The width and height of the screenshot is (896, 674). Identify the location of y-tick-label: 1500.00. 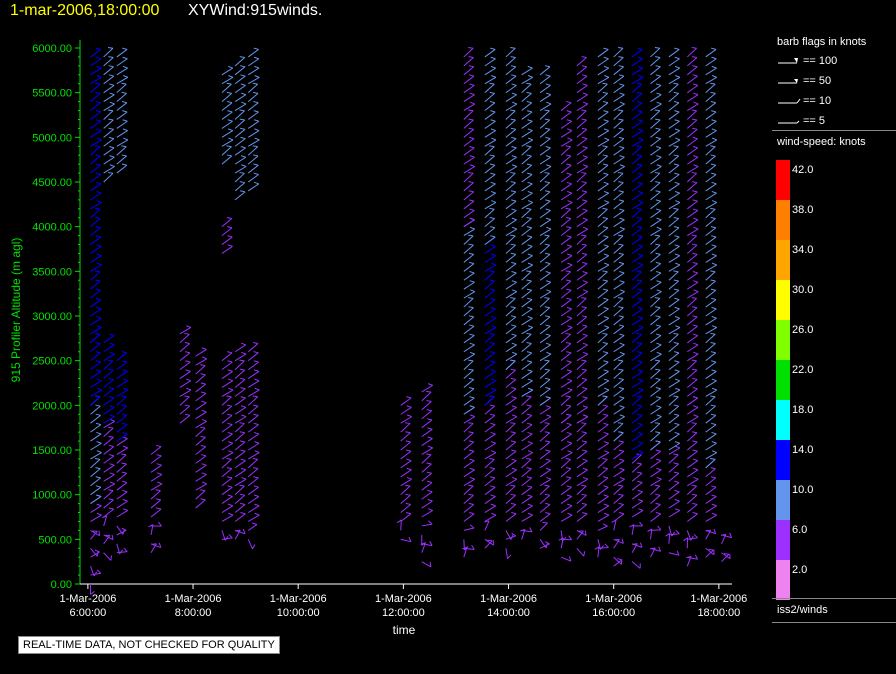
(52, 451).